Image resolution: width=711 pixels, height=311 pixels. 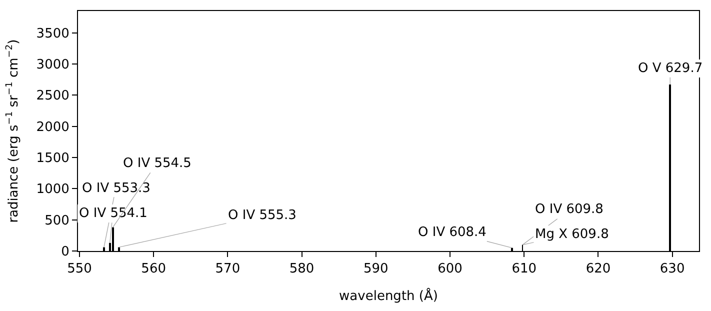 What do you see at coordinates (301, 269) in the screenshot?
I see `x-tick-label: 580` at bounding box center [301, 269].